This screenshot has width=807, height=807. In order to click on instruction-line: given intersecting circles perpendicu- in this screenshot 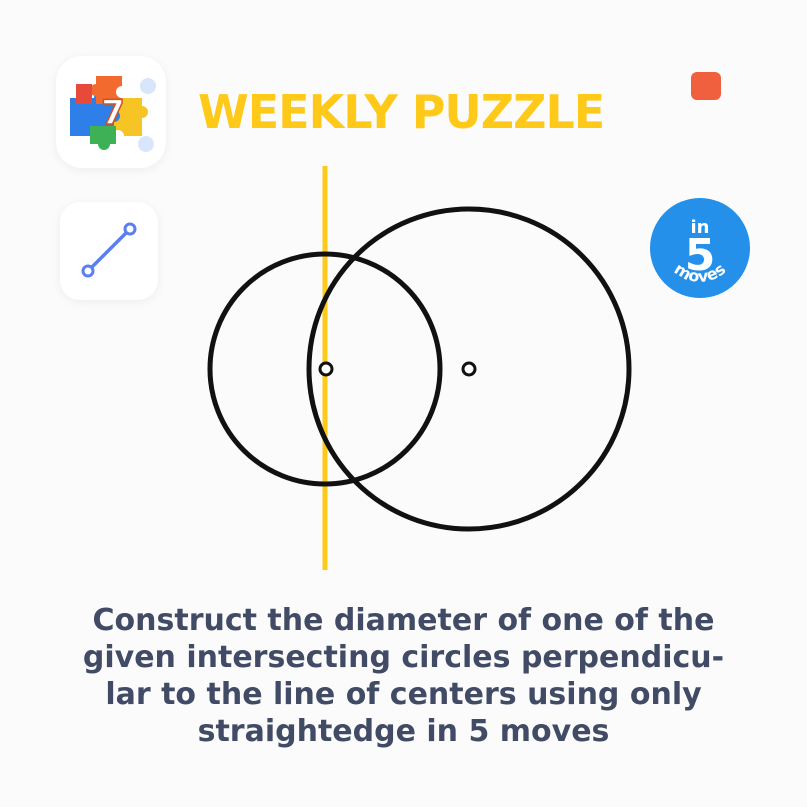, I will do `click(403, 657)`.